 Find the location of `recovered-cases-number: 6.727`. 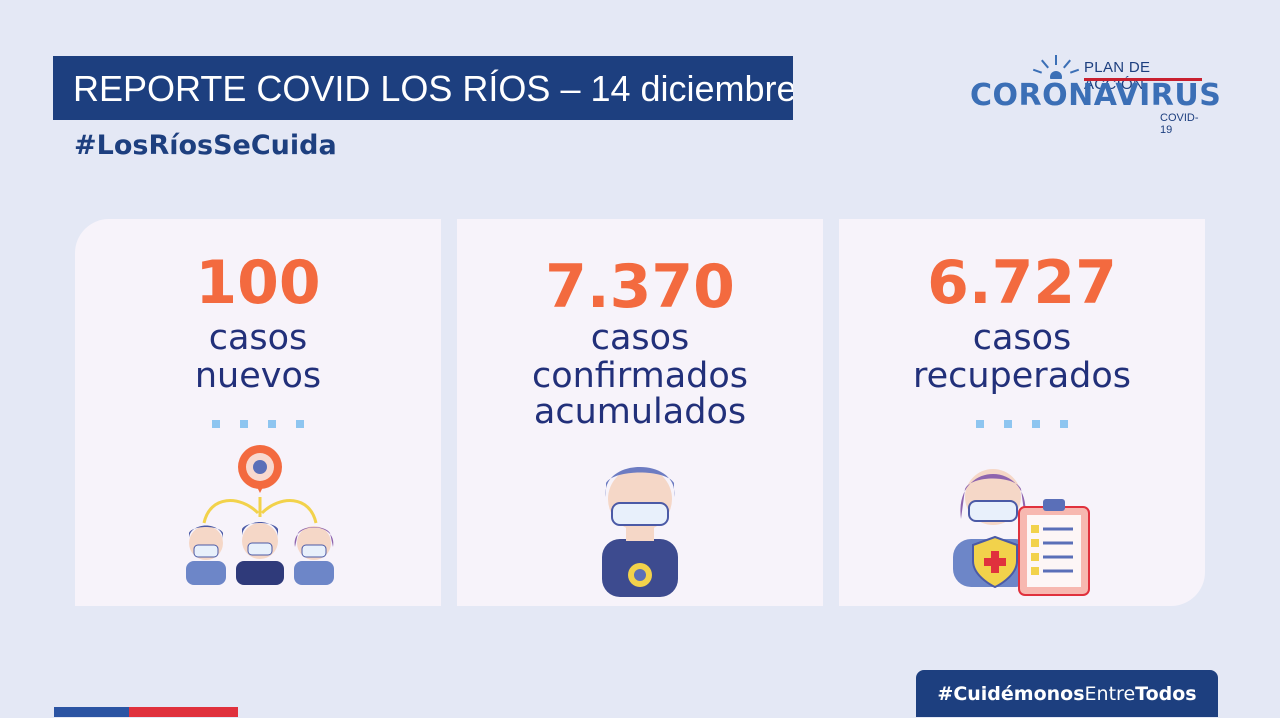

recovered-cases-number: 6.727 is located at coordinates (1022, 283).